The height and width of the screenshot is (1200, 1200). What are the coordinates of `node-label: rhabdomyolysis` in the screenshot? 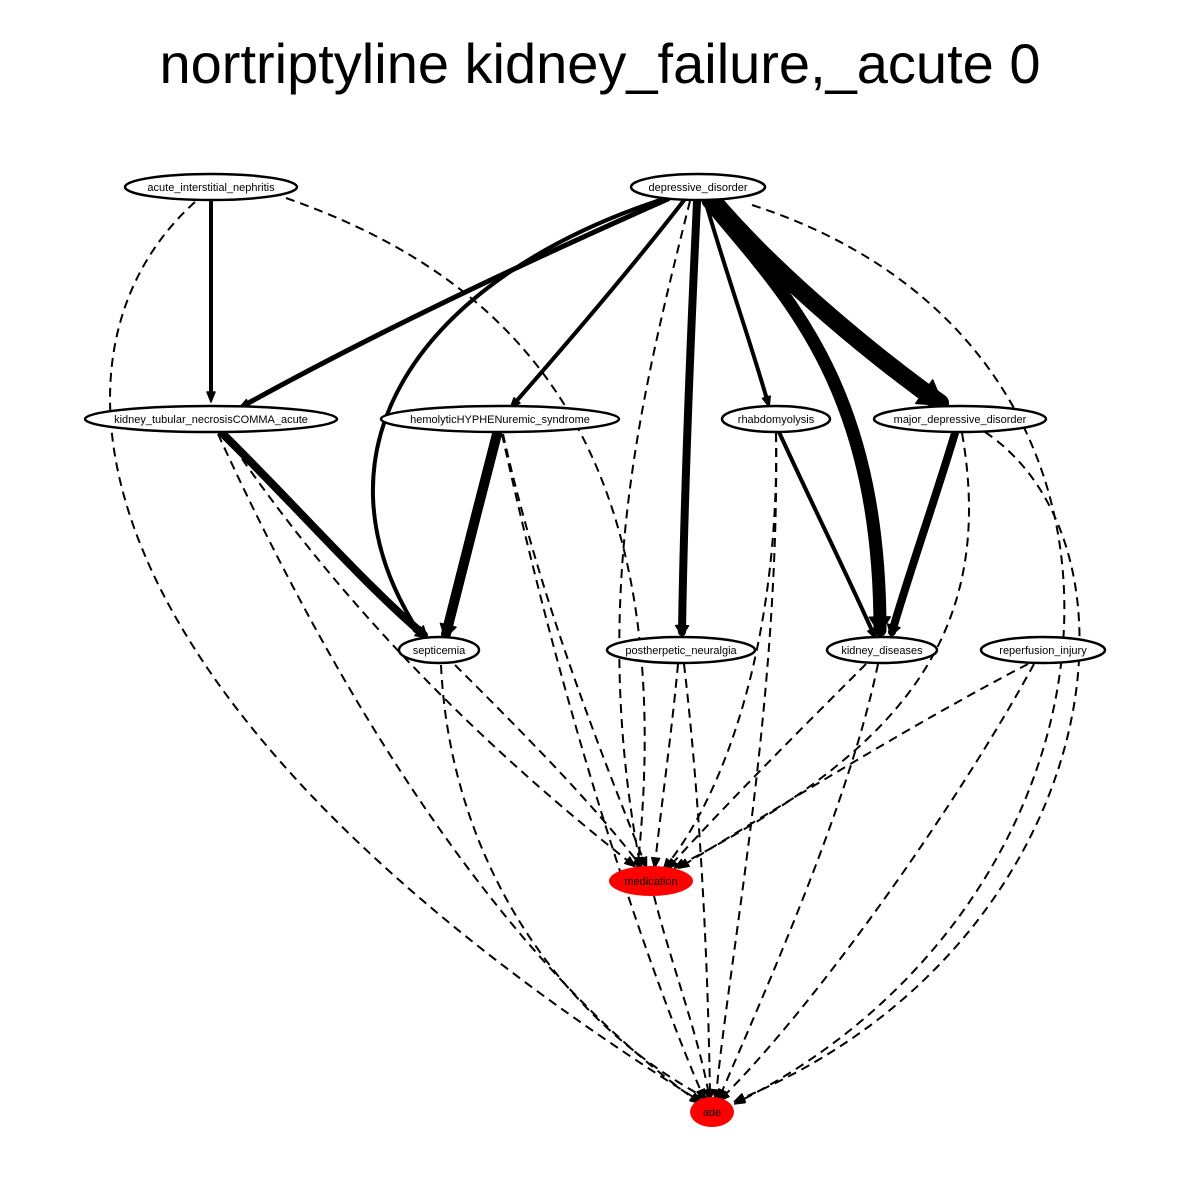 It's located at (776, 420).